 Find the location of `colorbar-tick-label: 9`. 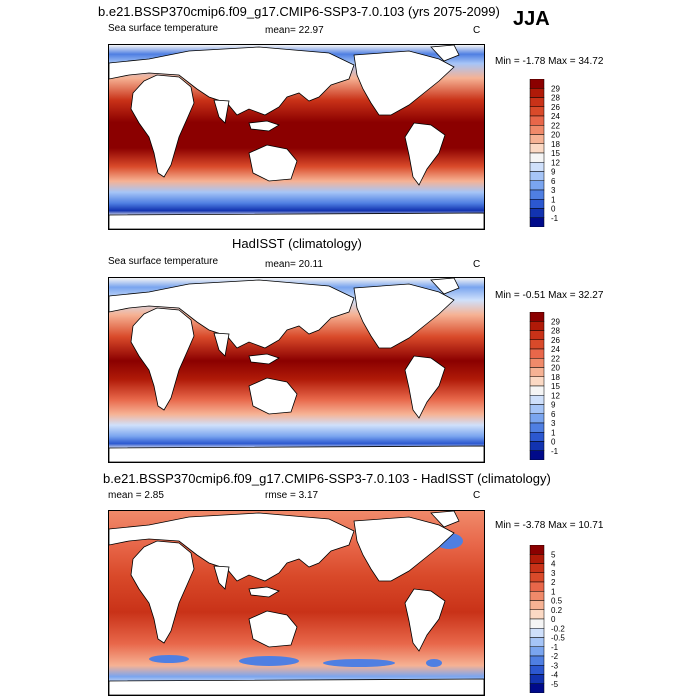

colorbar-tick-label: 9 is located at coordinates (553, 405).